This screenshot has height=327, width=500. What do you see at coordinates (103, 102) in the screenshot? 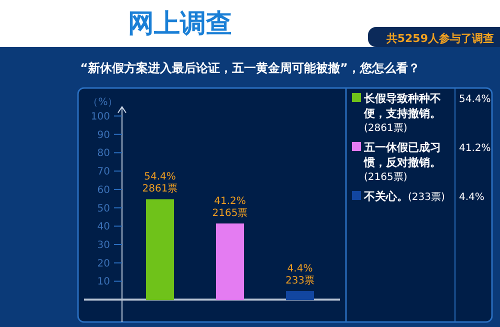
I see `y-axis-title: （%）` at bounding box center [103, 102].